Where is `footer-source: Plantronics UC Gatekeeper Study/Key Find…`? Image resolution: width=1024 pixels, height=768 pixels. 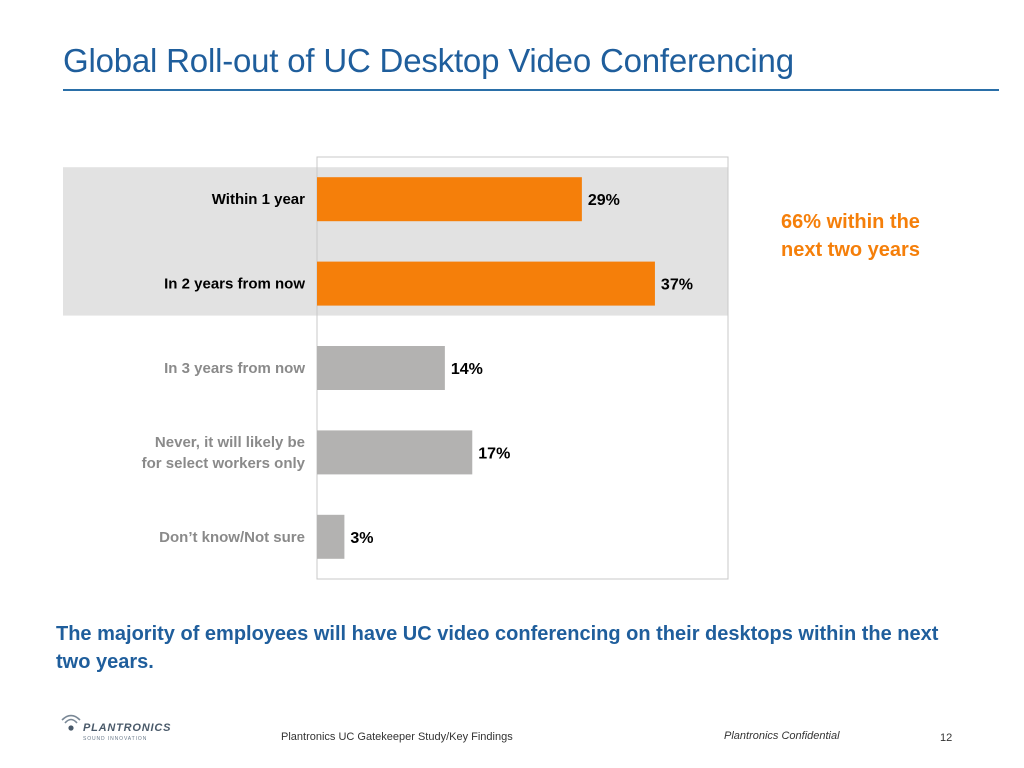 footer-source: Plantronics UC Gatekeeper Study/Key Find… is located at coordinates (397, 737).